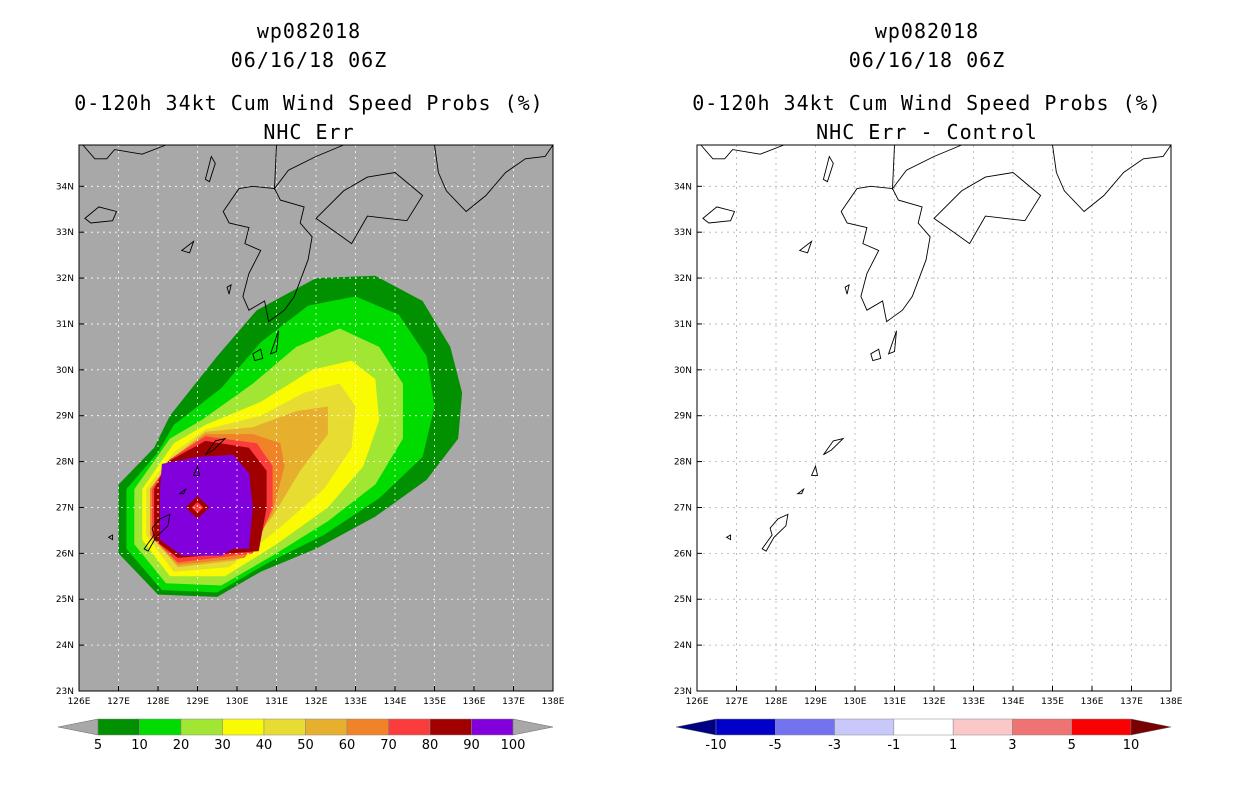 The image size is (1236, 800). What do you see at coordinates (79, 702) in the screenshot?
I see `lon-tick-label: 126E` at bounding box center [79, 702].